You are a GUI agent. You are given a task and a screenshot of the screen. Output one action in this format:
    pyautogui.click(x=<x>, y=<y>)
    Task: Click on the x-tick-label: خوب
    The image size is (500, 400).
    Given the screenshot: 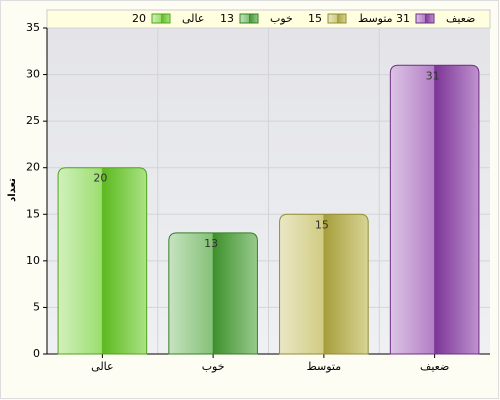 What is the action you would take?
    pyautogui.click(x=213, y=366)
    